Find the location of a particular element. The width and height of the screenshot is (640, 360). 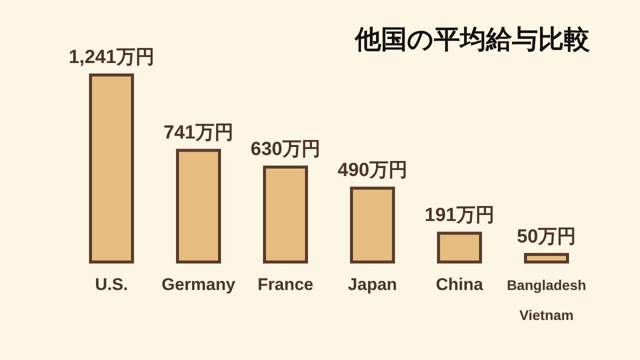

data-label: 741万円 is located at coordinates (199, 133).